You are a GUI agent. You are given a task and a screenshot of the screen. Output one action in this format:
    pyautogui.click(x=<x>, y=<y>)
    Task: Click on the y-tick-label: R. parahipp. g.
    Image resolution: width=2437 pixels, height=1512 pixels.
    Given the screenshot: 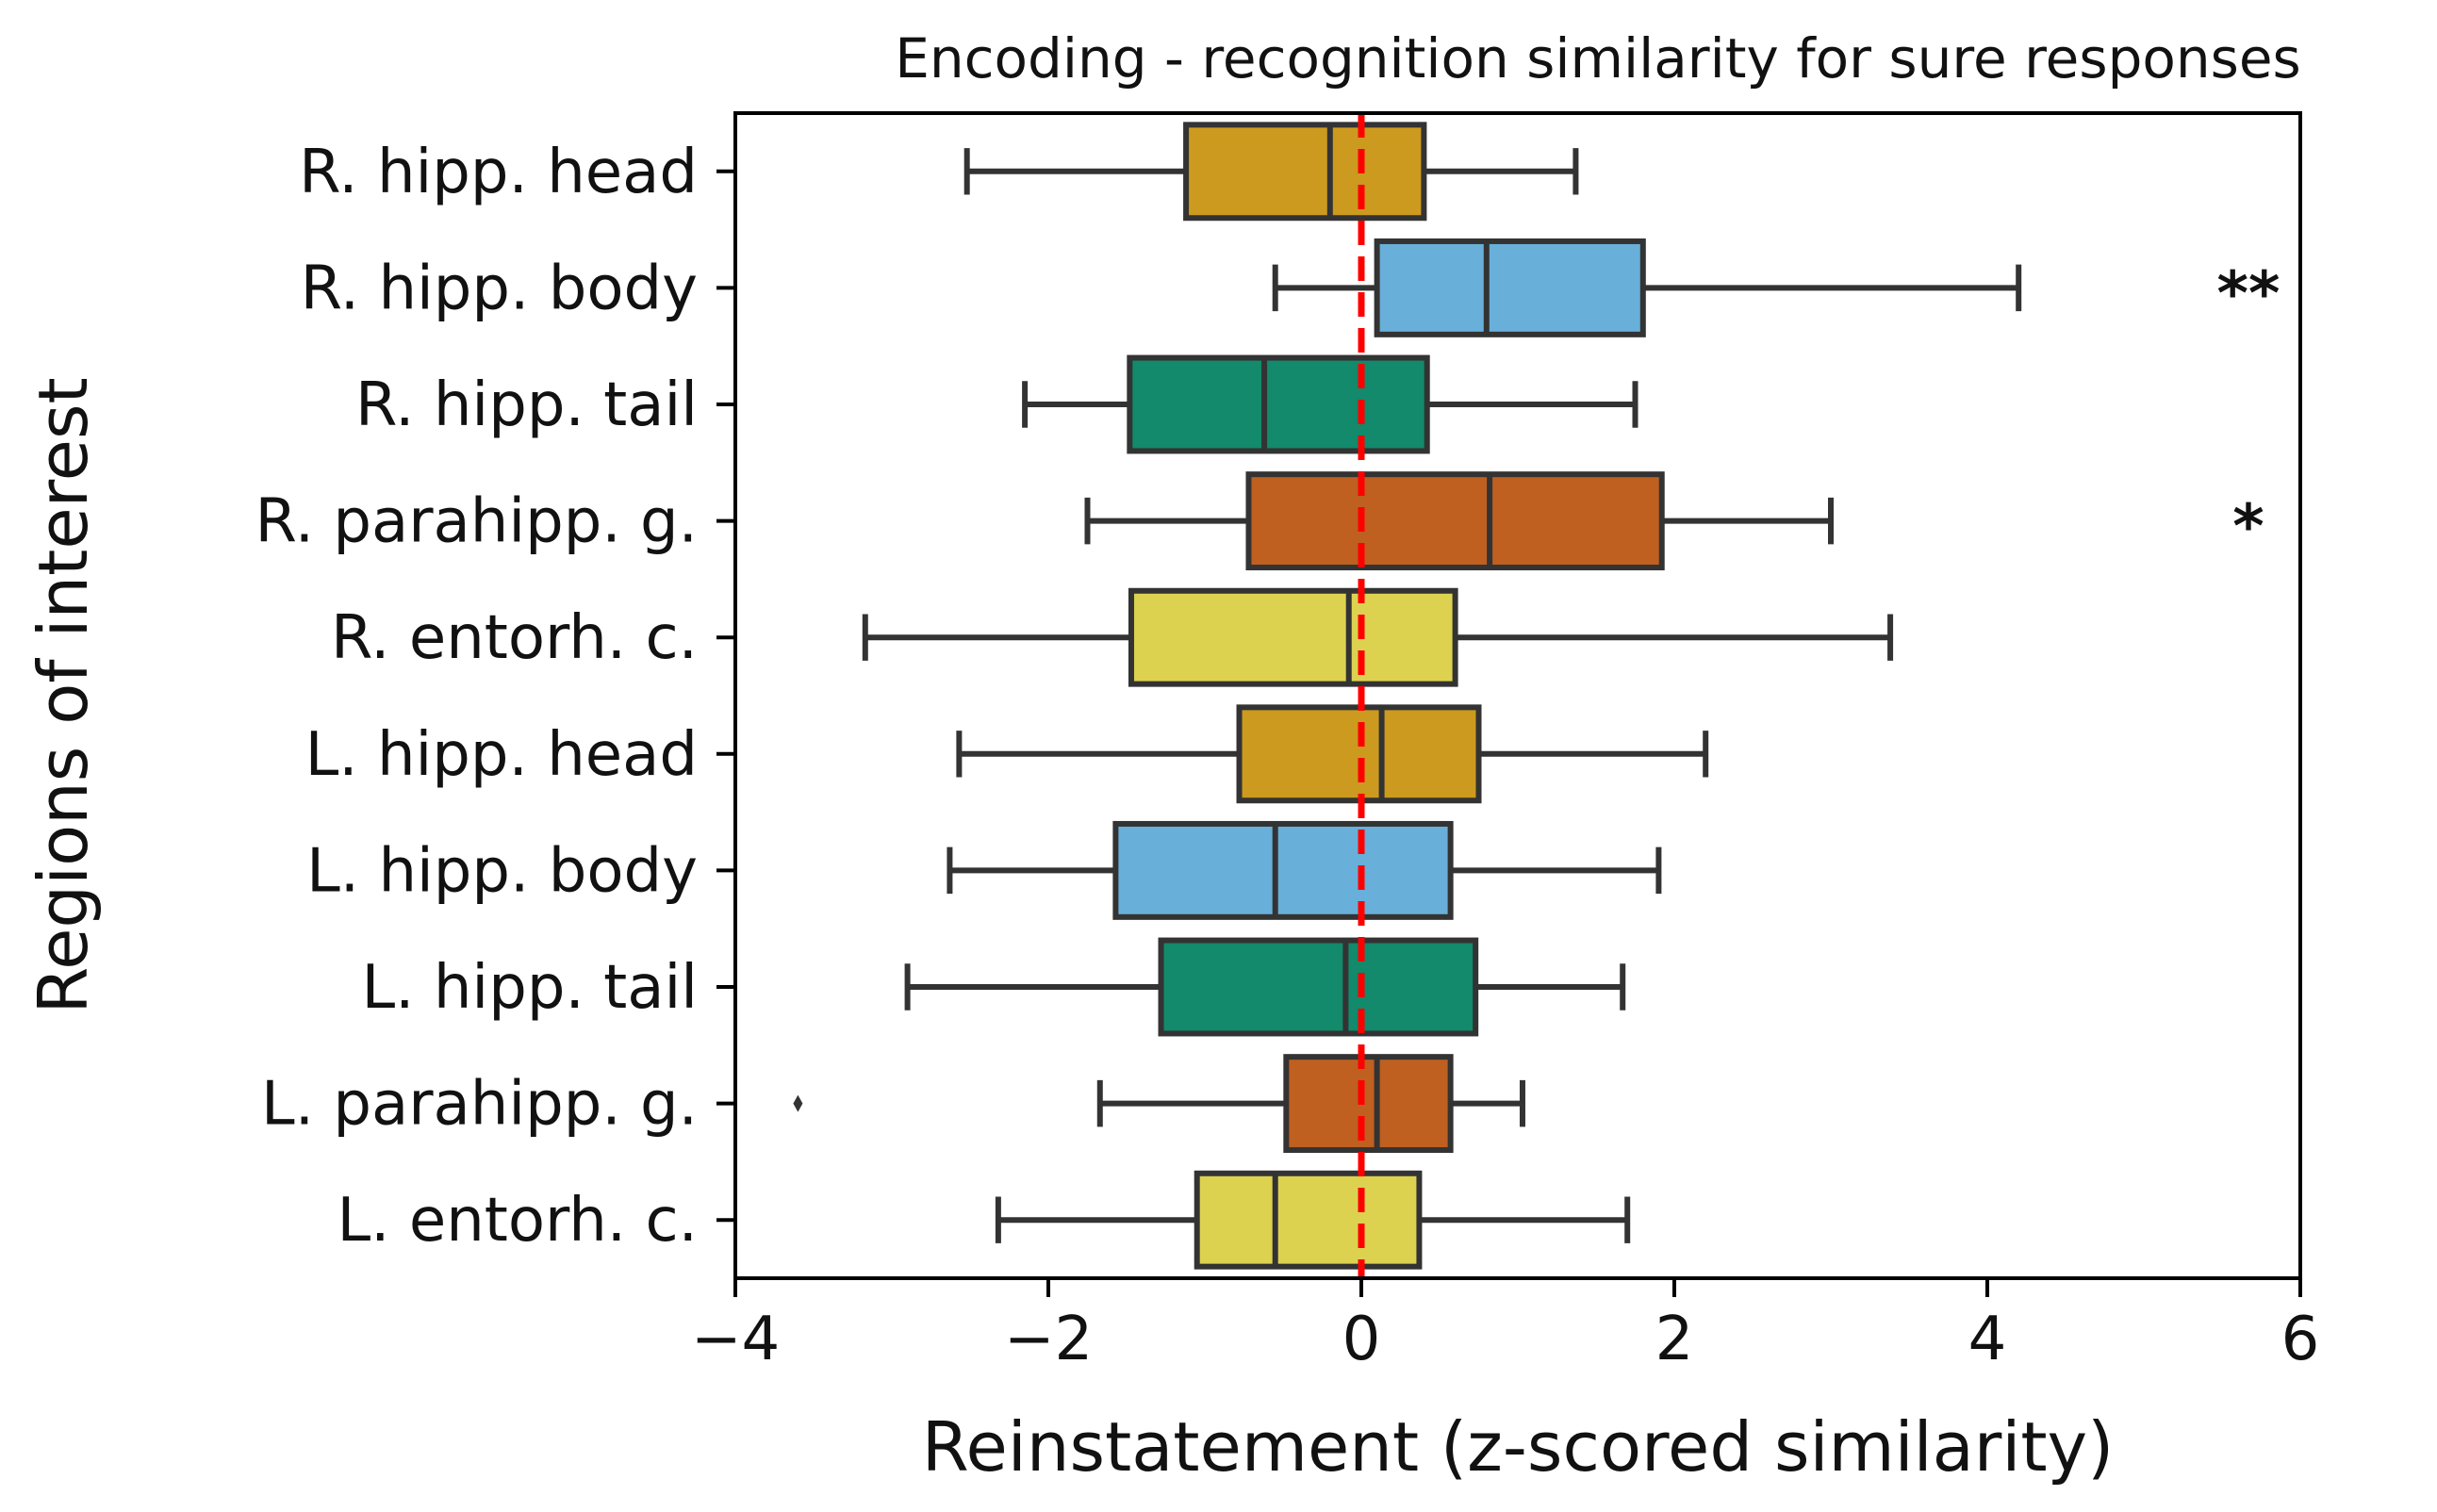 What is the action you would take?
    pyautogui.click(x=477, y=522)
    